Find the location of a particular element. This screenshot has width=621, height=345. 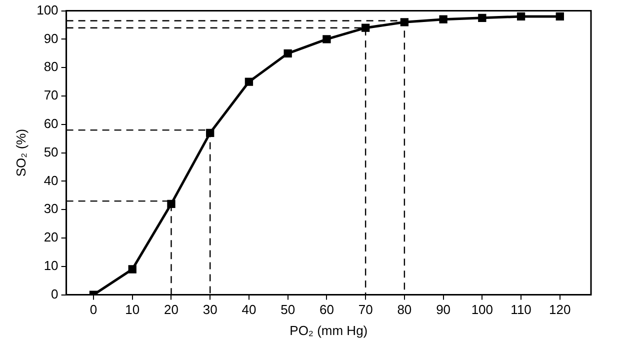

x-tick-label: 120 is located at coordinates (560, 310).